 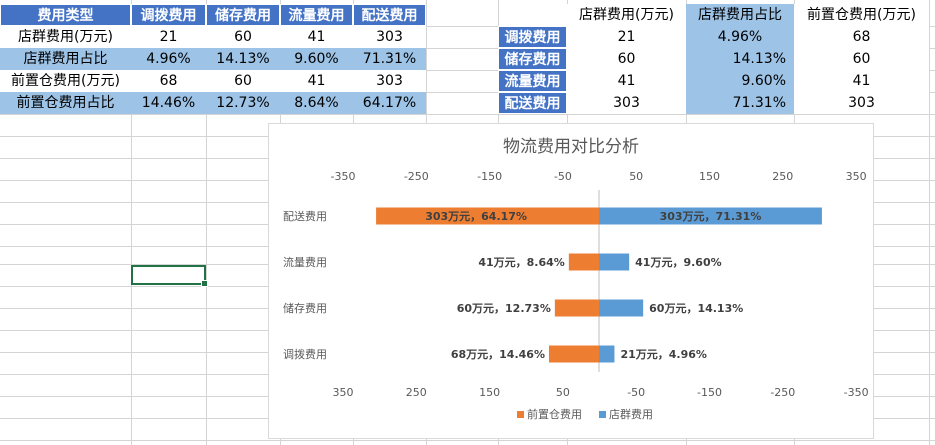 What do you see at coordinates (65, 59) in the screenshot?
I see `table1-row-label: 店群费用占比` at bounding box center [65, 59].